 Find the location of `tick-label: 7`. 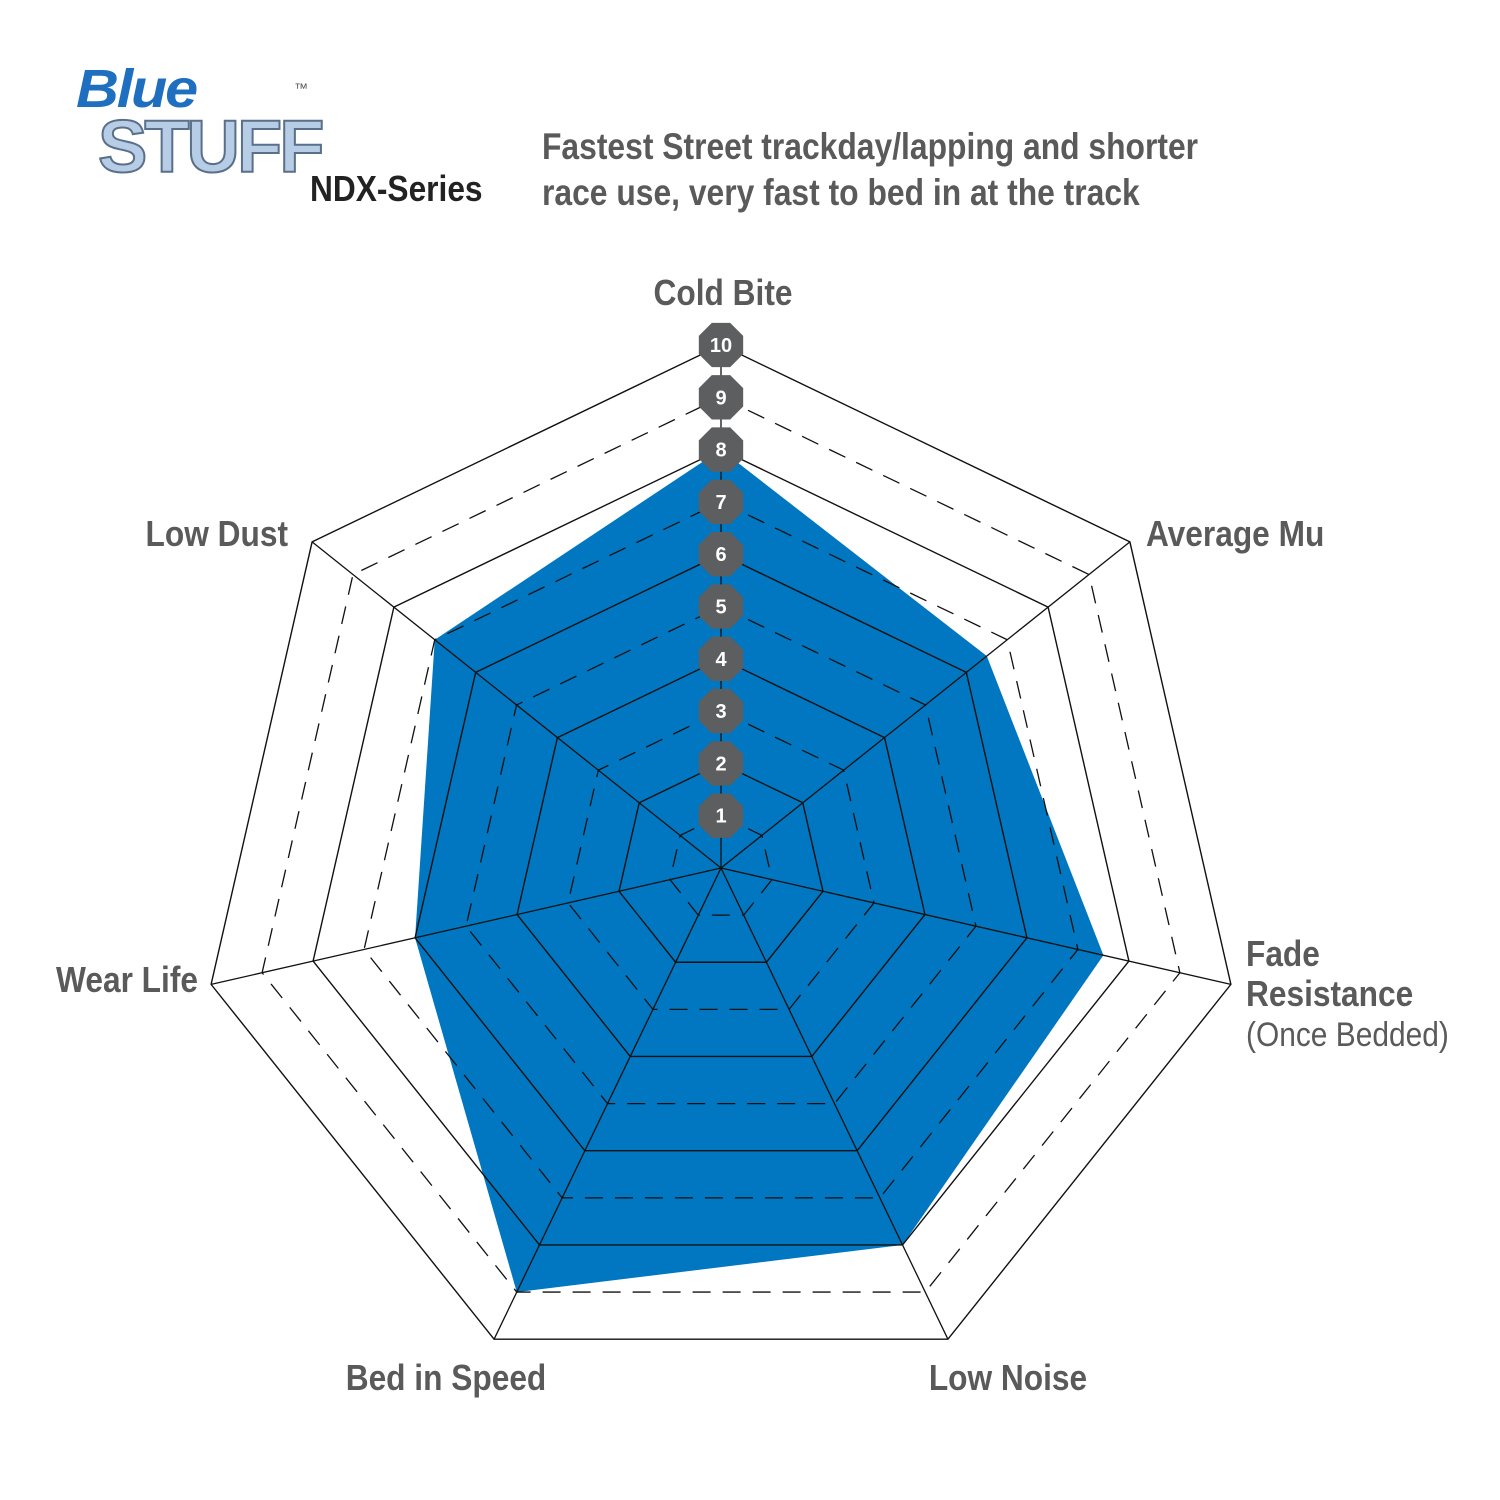

tick-label: 7 is located at coordinates (720, 503).